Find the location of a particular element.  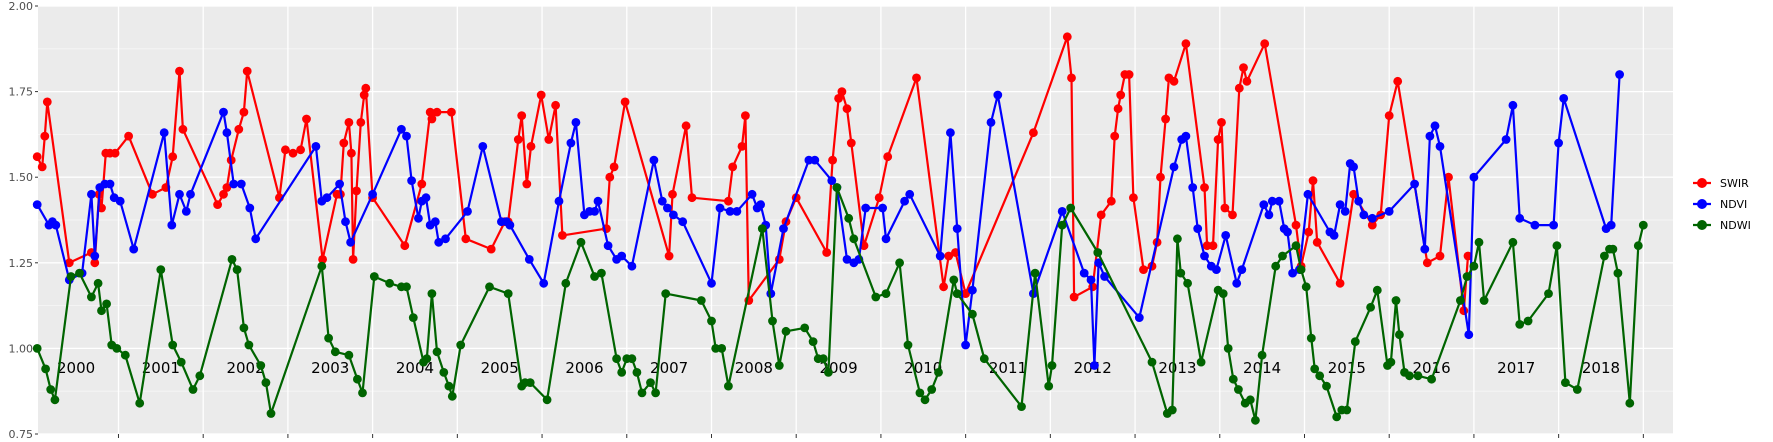

year-label: 2015 is located at coordinates (1347, 368).